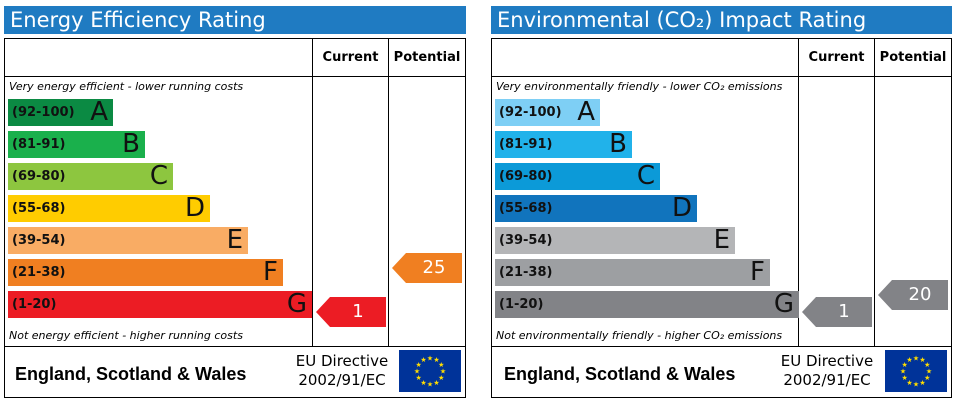 This screenshot has height=404, width=957. What do you see at coordinates (235, 20) in the screenshot?
I see `panel-title: Energy Efficiency Rating` at bounding box center [235, 20].